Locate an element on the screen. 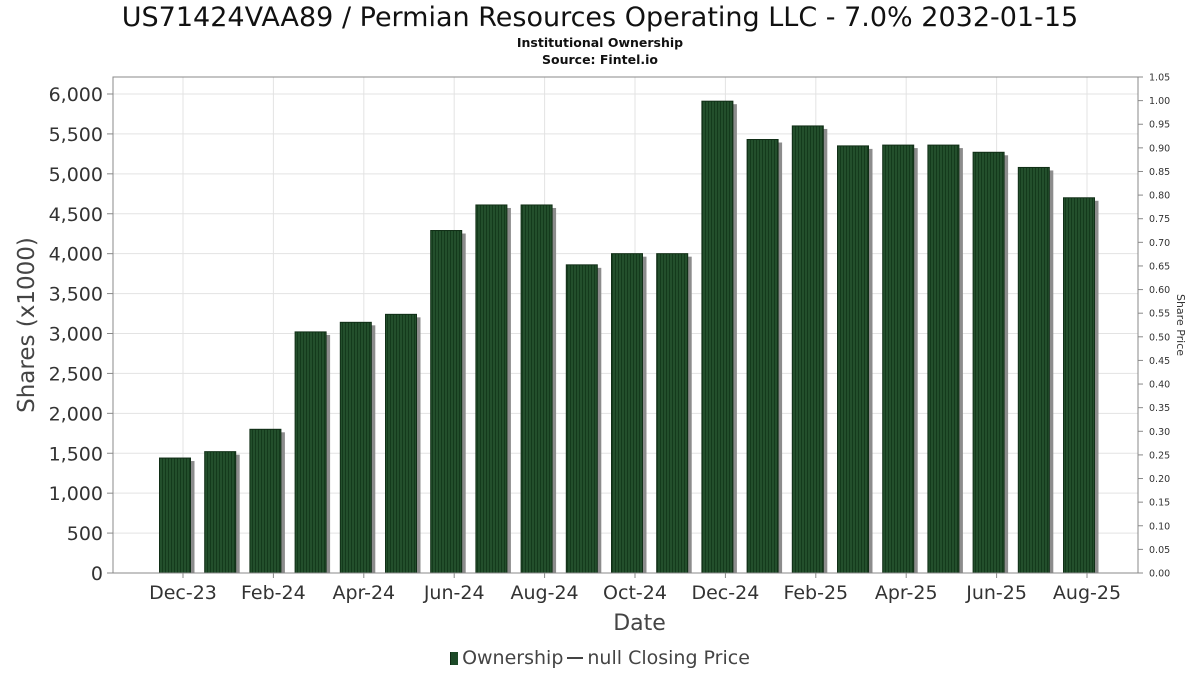 This screenshot has height=675, width=1200. y-axis-label: Shares (x1000) is located at coordinates (27, 325).